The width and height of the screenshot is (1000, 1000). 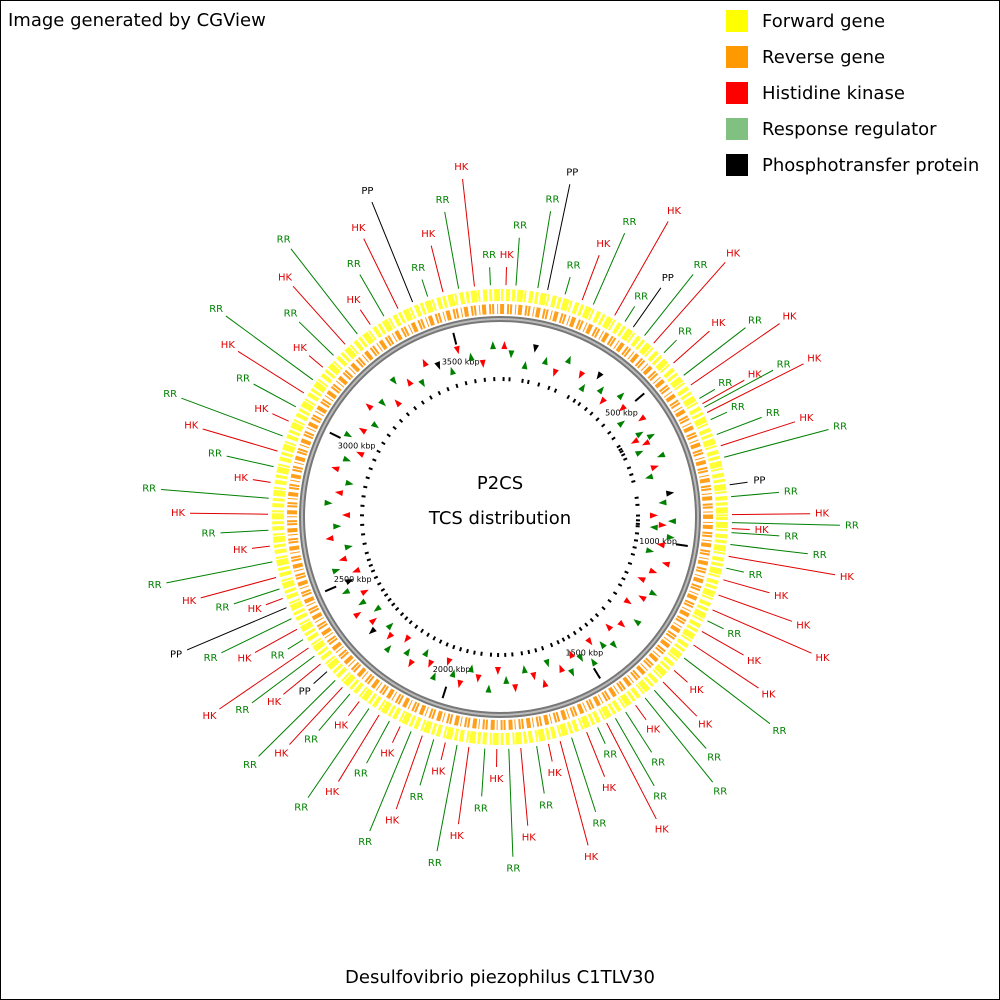 I want to click on tick-label: 3000 kbp, so click(x=357, y=445).